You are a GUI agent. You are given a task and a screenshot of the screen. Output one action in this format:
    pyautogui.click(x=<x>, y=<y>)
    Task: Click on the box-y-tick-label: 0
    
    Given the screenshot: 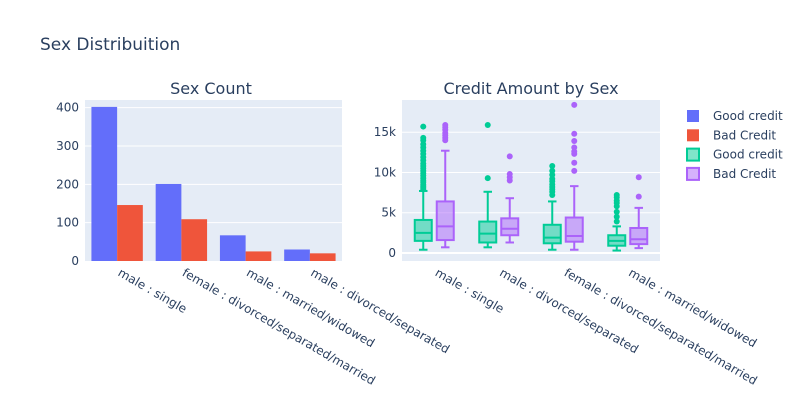 What is the action you would take?
    pyautogui.click(x=392, y=253)
    